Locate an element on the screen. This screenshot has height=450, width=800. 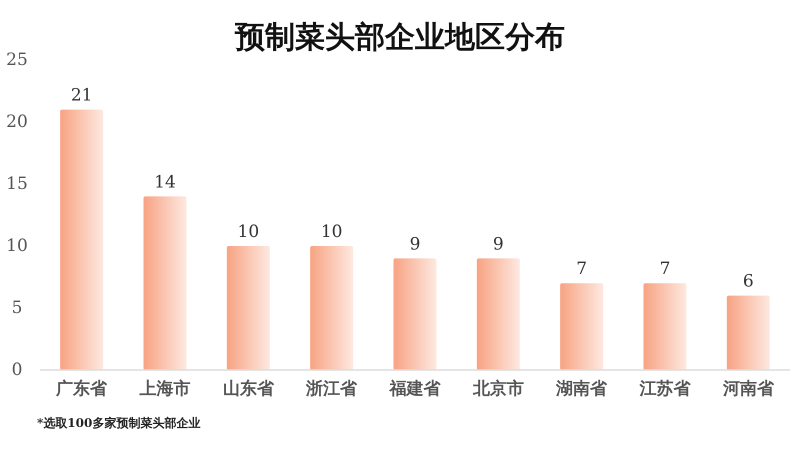
x-tick-label: 北京市 is located at coordinates (498, 389).